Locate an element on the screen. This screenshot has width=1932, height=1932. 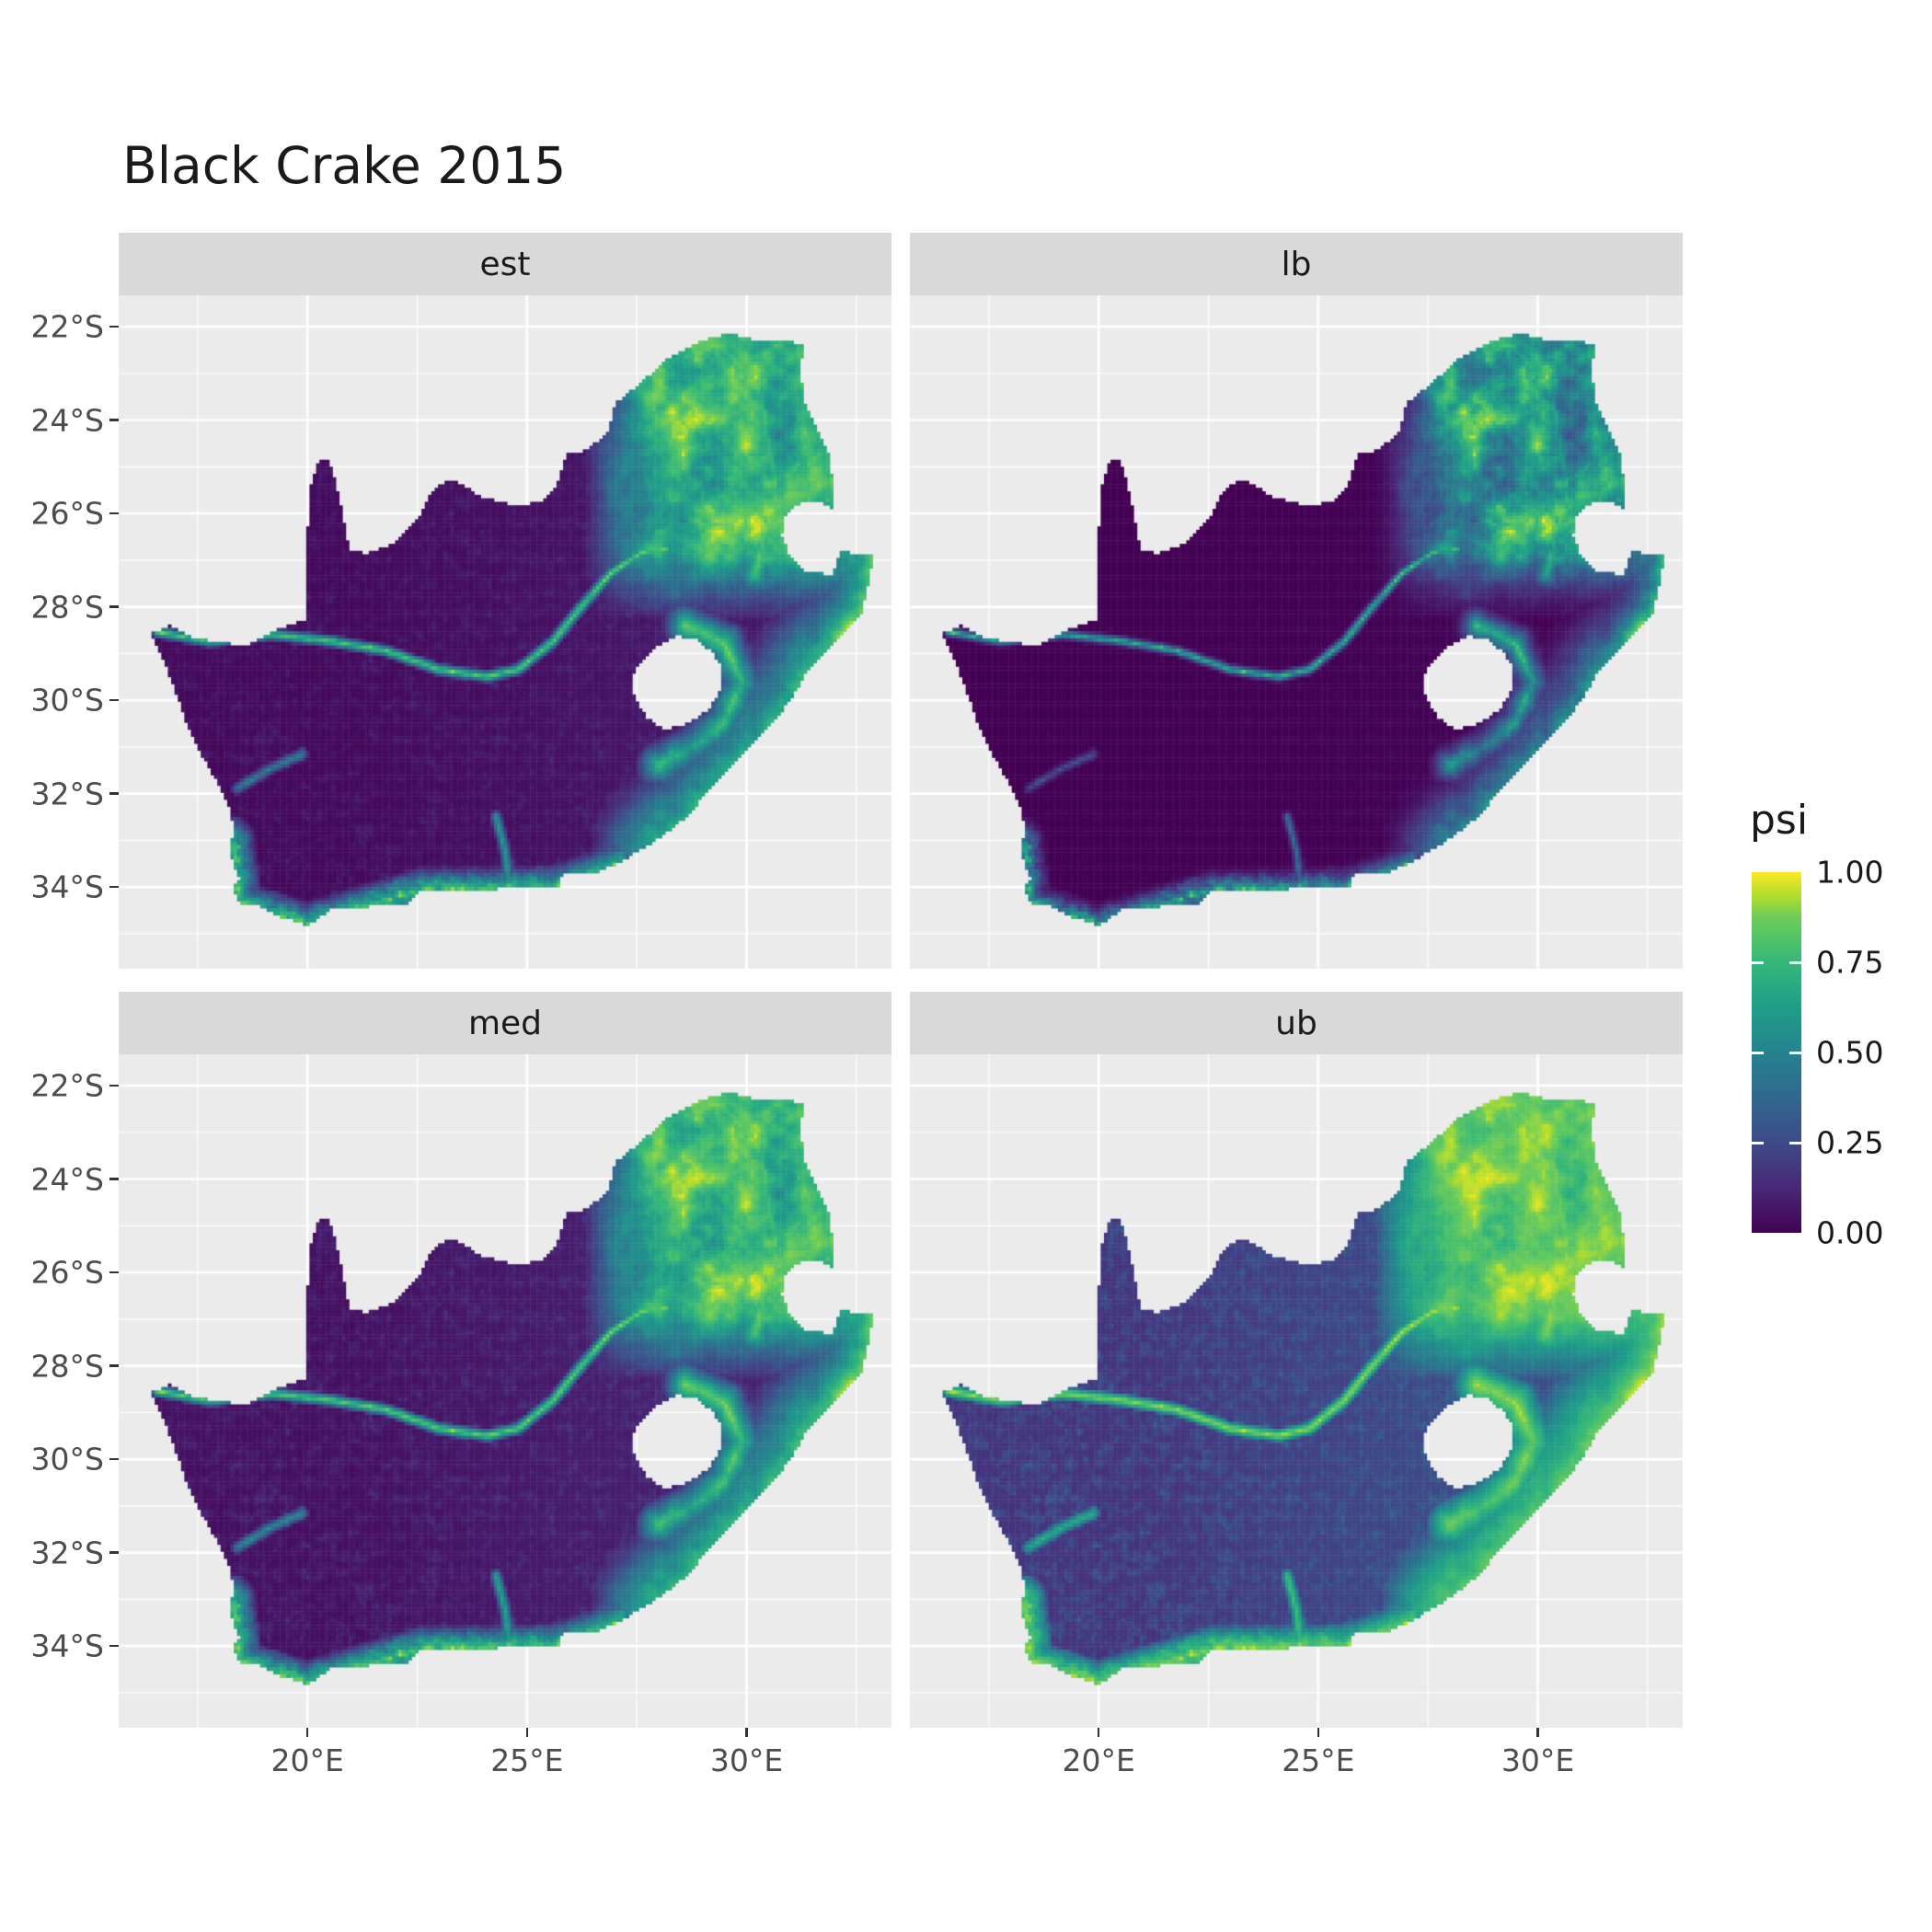
legend-tick-label: 0.00 is located at coordinates (1850, 1232).